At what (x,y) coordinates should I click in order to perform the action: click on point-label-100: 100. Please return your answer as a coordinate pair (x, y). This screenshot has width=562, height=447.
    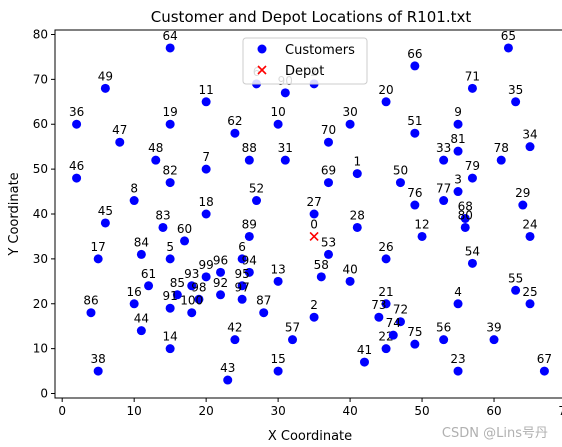
    Looking at the image, I should click on (191, 301).